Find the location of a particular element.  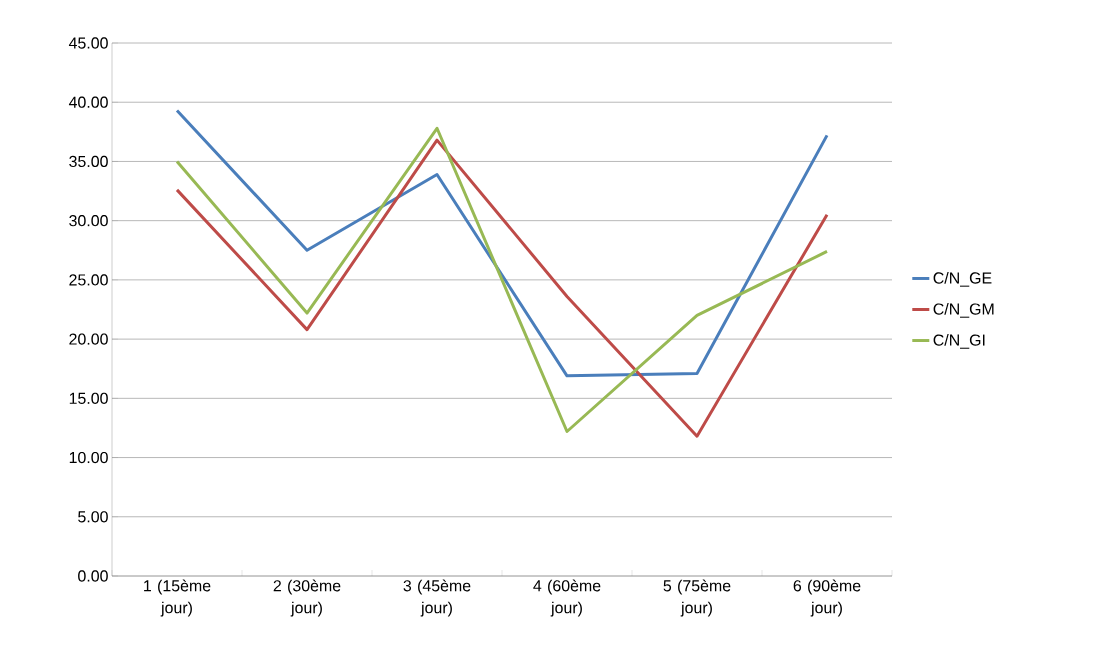

y-tick-label: 10.00 is located at coordinates (88, 457).